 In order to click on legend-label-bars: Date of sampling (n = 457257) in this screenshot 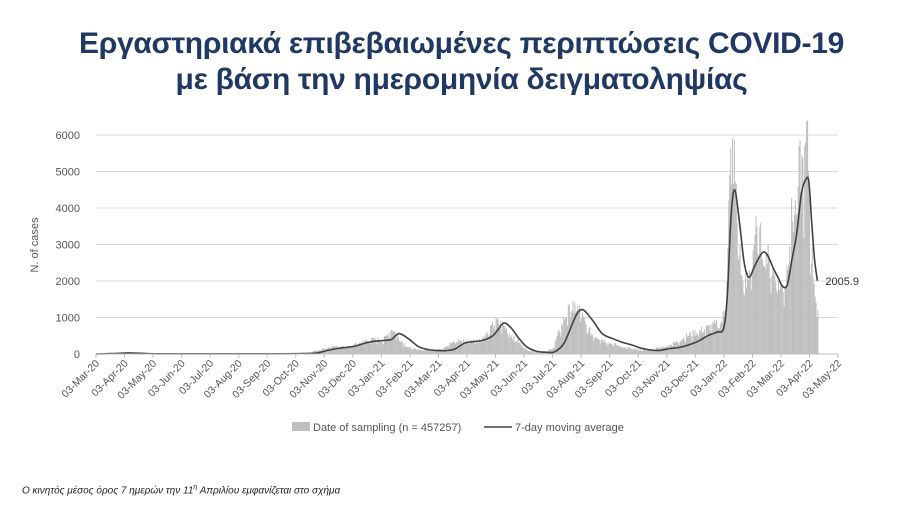, I will do `click(387, 428)`.